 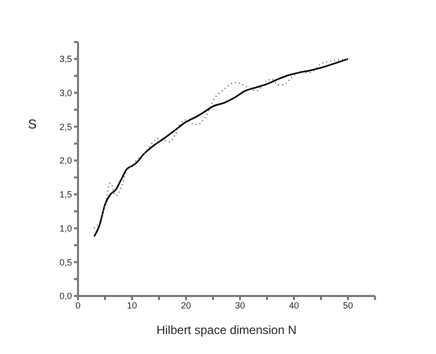 I want to click on y-tick-label: 3,5, so click(x=65, y=59).